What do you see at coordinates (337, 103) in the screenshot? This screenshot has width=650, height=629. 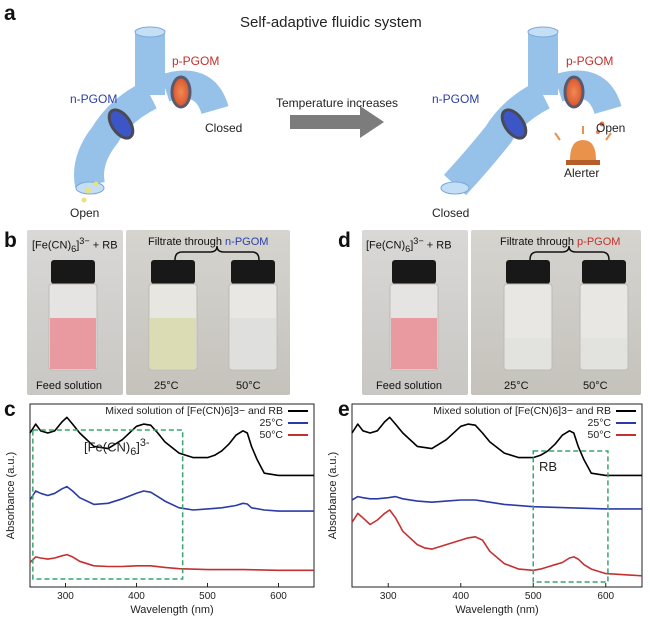 I see `arrow-label: Temperature increases` at bounding box center [337, 103].